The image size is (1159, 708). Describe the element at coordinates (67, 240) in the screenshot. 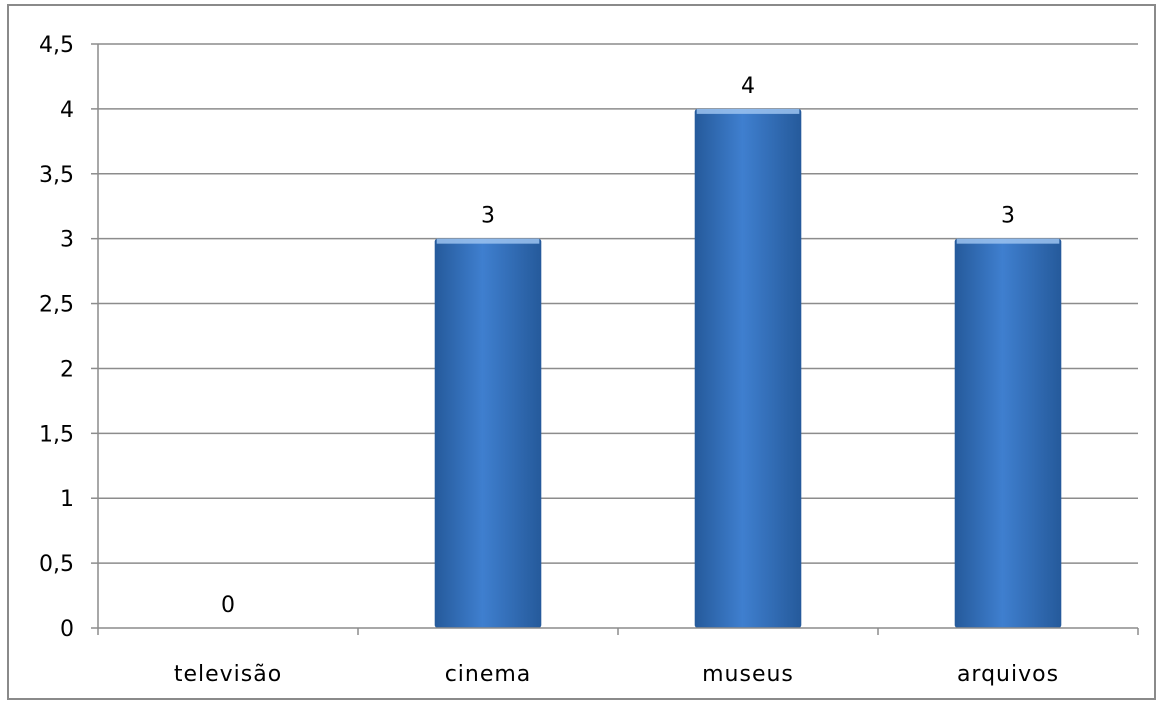

I see `y-tick-label: 3` at that location.